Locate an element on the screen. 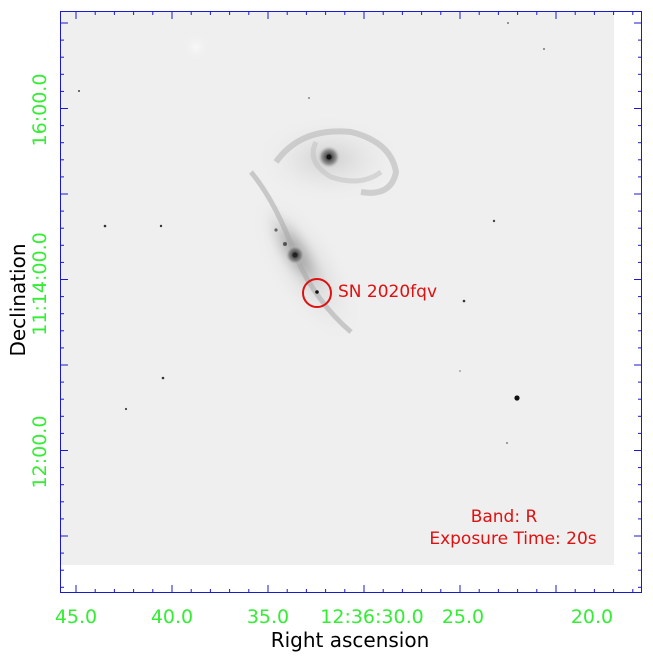 This screenshot has width=653, height=656. ra-tick-label: 40.0 is located at coordinates (172, 617).